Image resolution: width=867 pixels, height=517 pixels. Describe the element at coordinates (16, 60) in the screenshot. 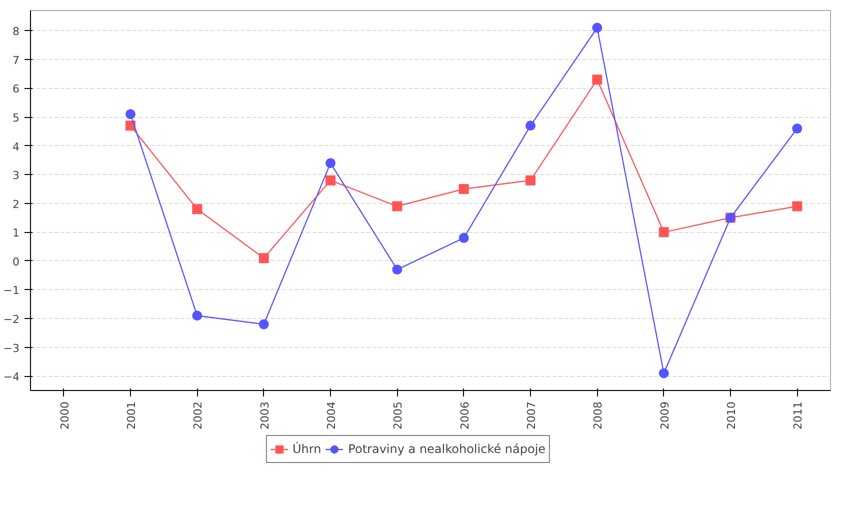

I see `y-tick-label: 7` at that location.